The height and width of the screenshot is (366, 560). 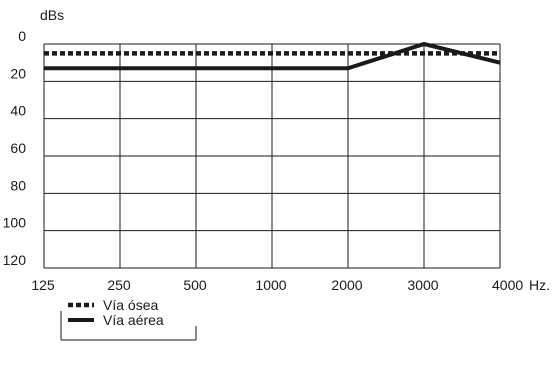 I want to click on legend-label: Vía ósea, so click(x=130, y=305).